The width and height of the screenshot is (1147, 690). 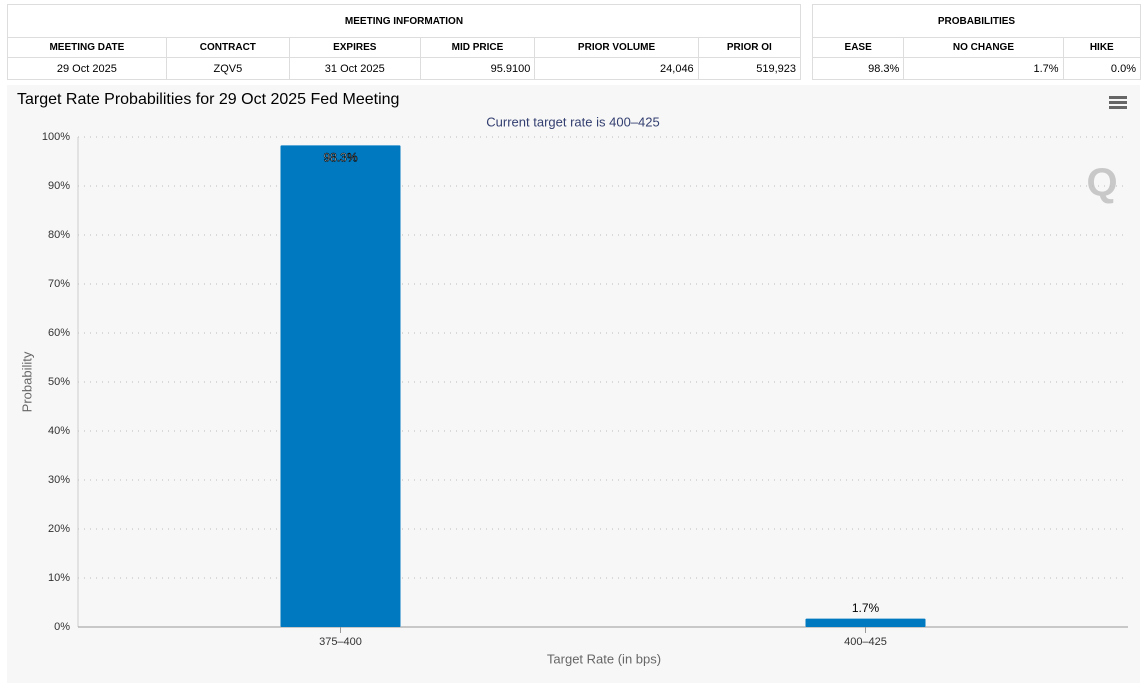 I want to click on y-axis-label: Probability, so click(x=26, y=381).